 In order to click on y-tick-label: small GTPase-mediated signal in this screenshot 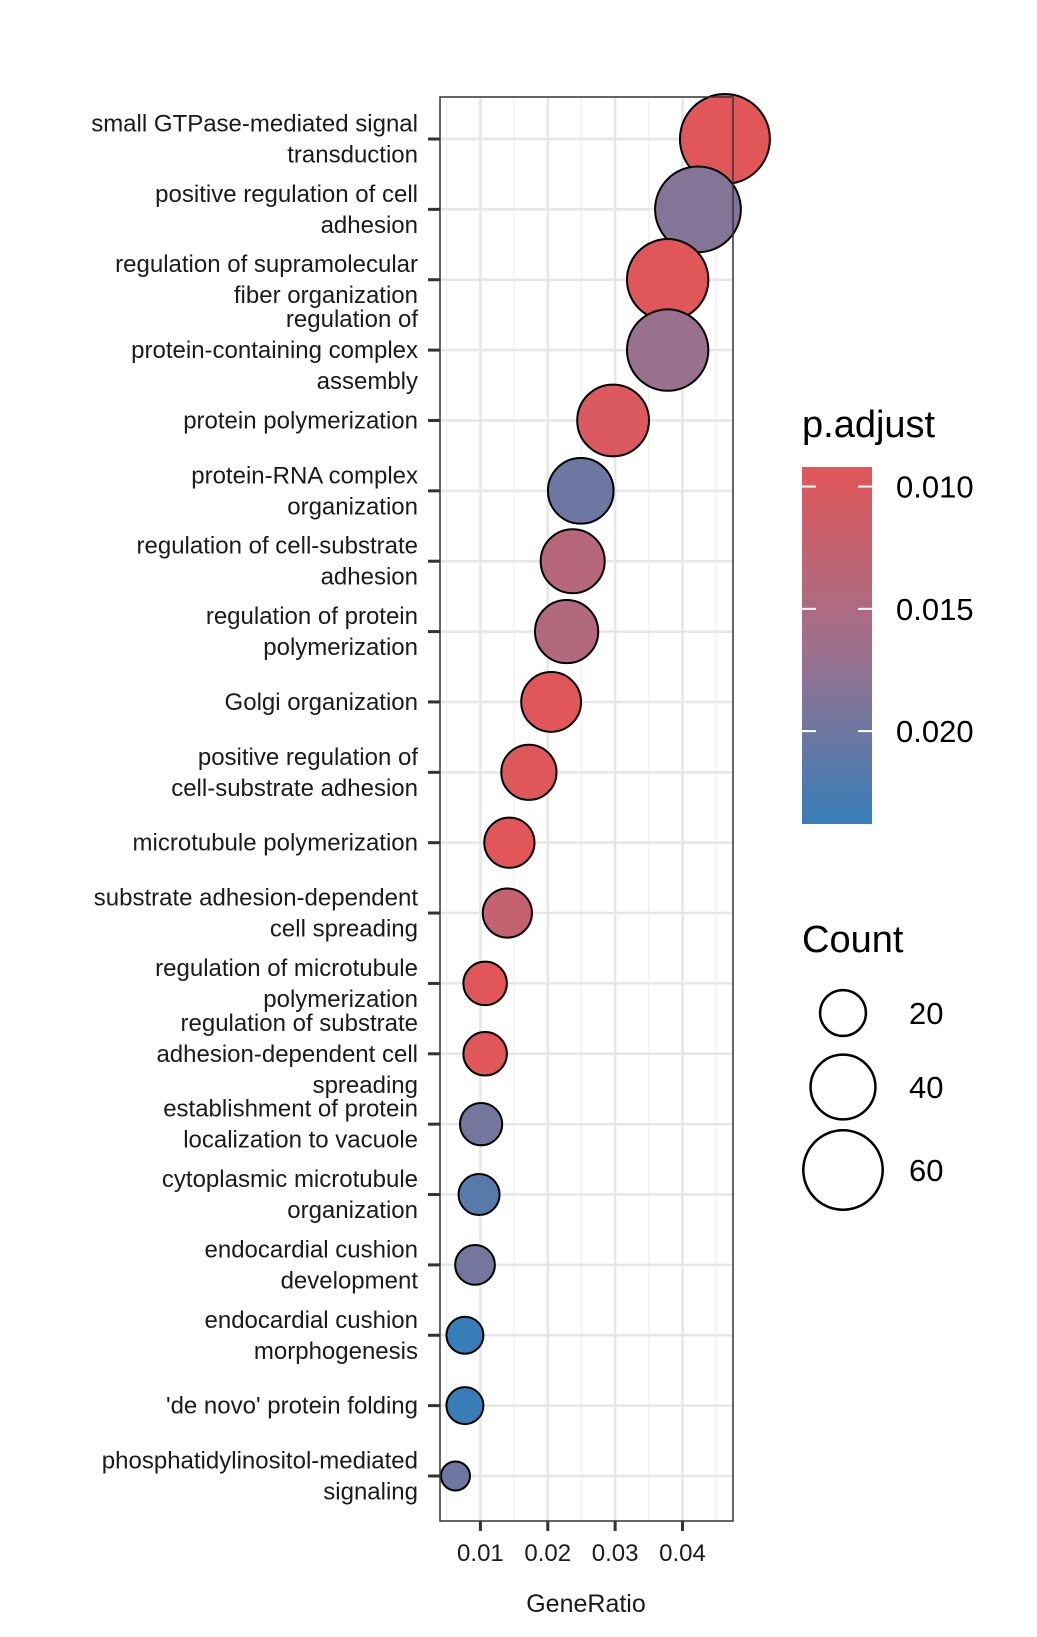, I will do `click(254, 124)`.